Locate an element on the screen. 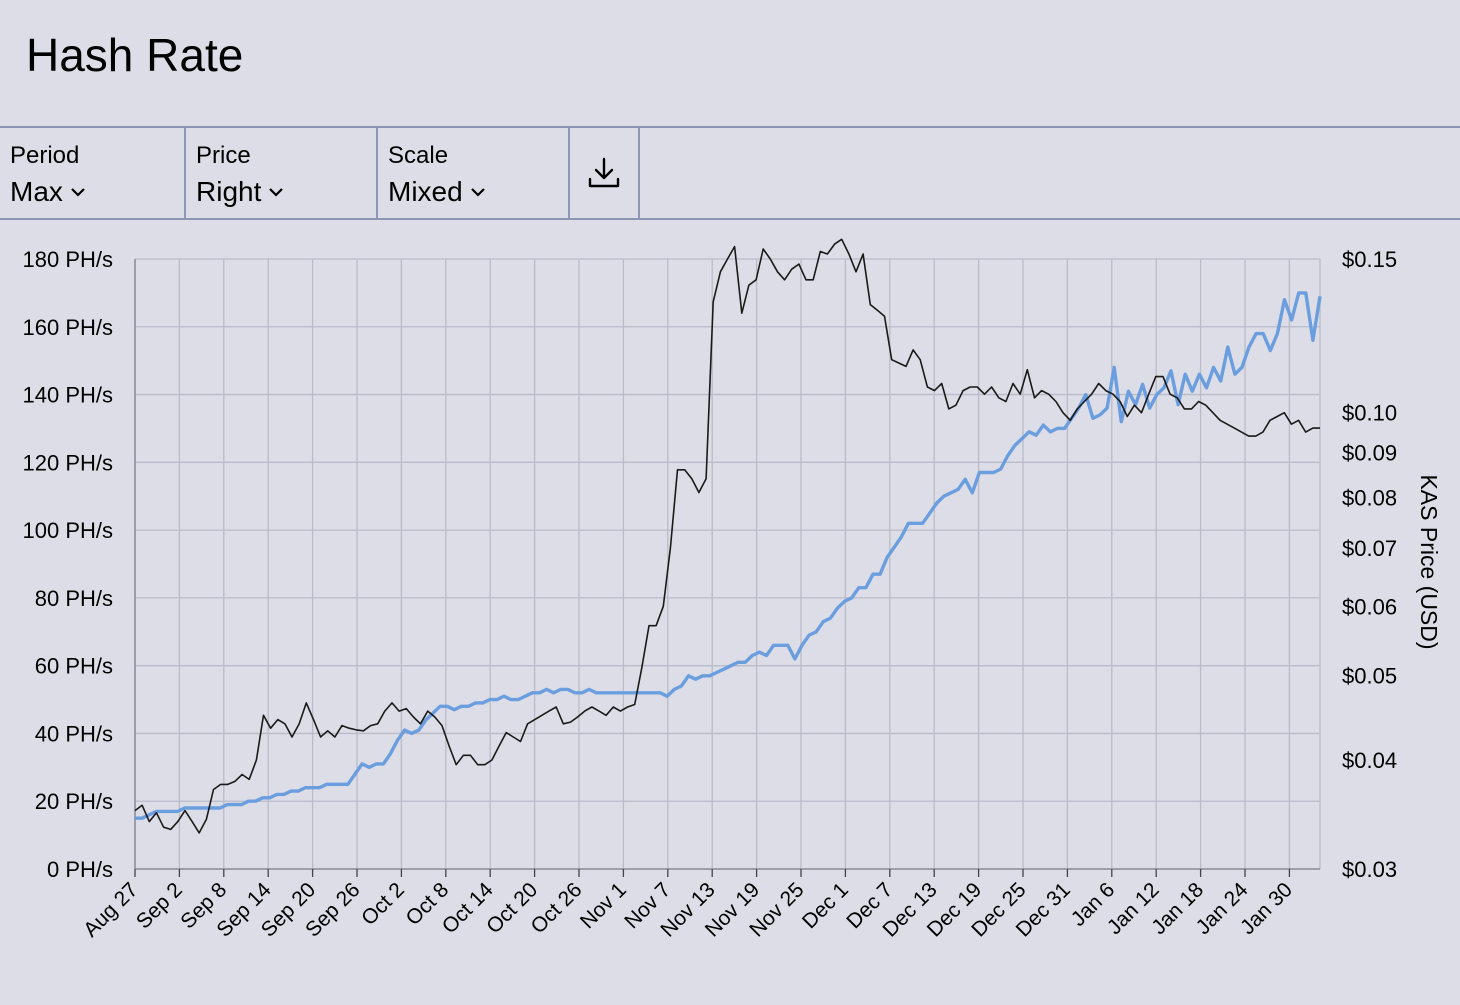 Image resolution: width=1460 pixels, height=1005 pixels. y-right-tick-label: $0.06 is located at coordinates (1369, 606).